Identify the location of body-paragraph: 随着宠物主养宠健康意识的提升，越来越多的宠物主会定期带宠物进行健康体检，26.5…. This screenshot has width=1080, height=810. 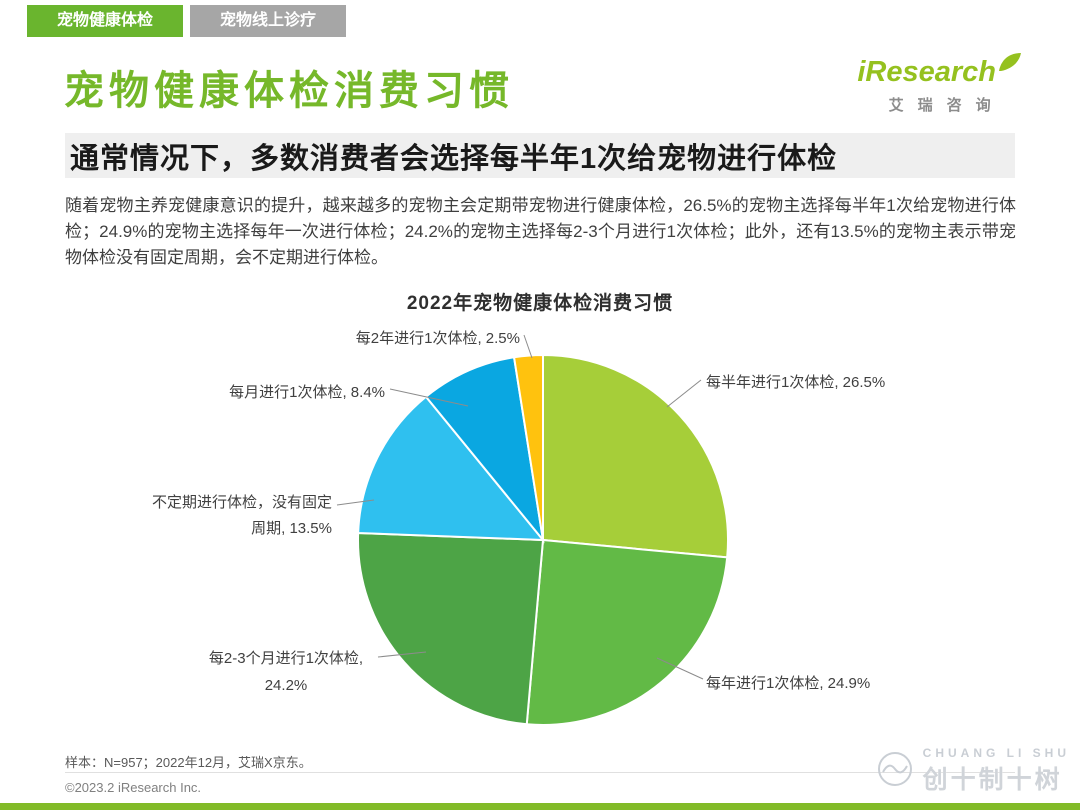
(540, 231).